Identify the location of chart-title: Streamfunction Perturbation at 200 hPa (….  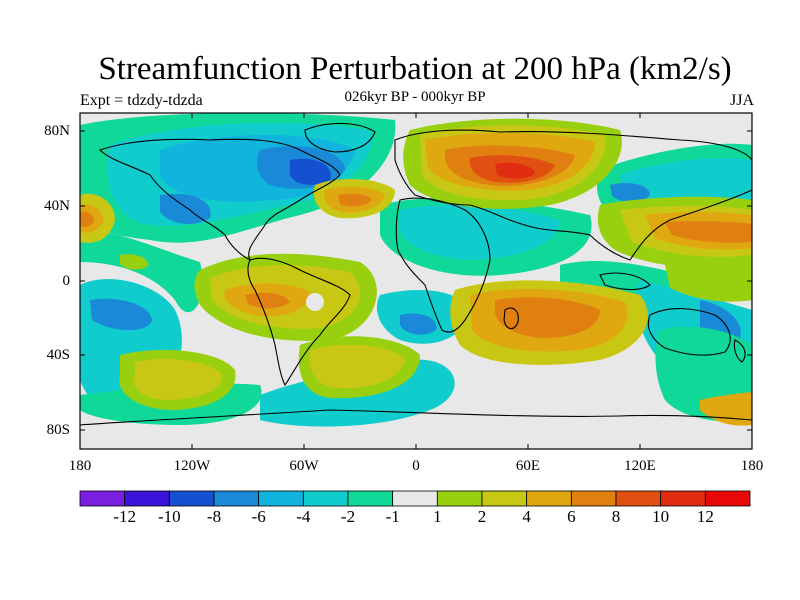
(415, 69).